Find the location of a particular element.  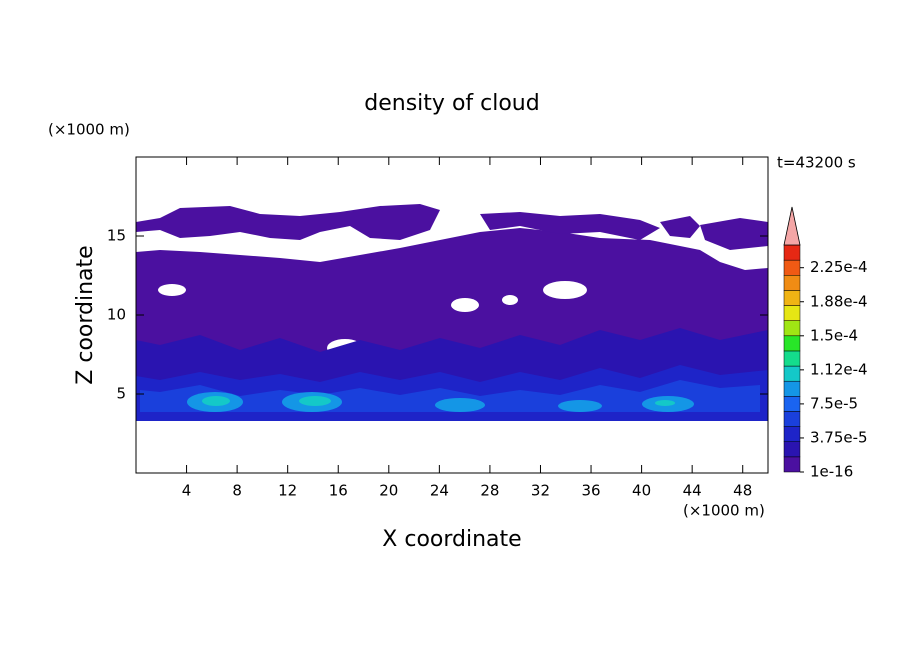

x-tick-label: 4 is located at coordinates (187, 491).